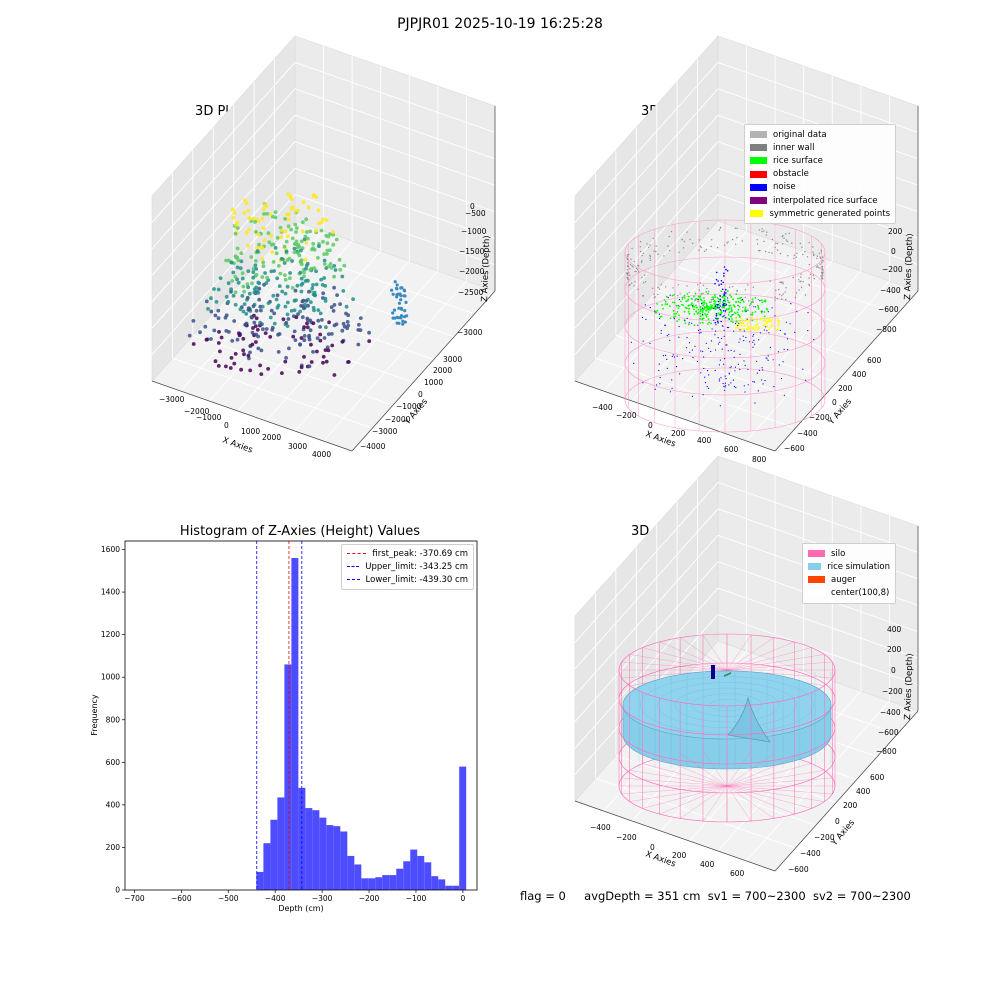  Describe the element at coordinates (351, 872) in the screenshot. I see `histogram-bar` at that location.